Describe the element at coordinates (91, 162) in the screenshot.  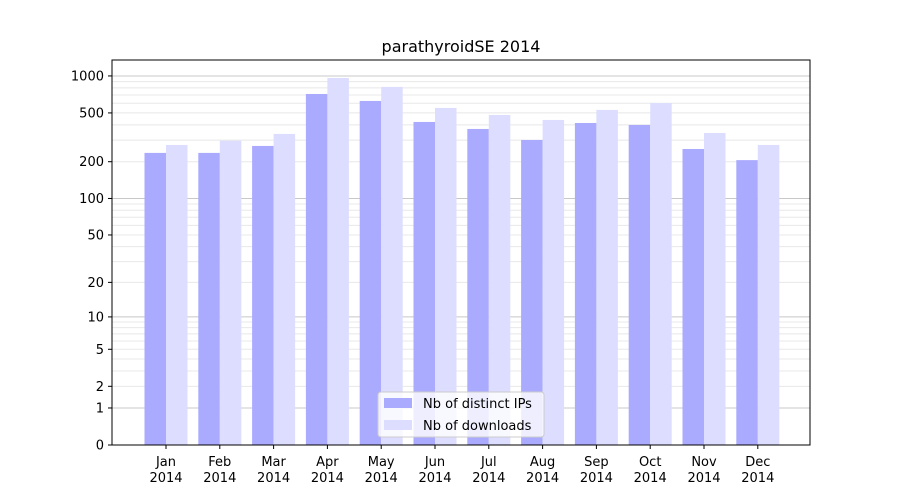
I see `y-tick-label: 200` at that location.